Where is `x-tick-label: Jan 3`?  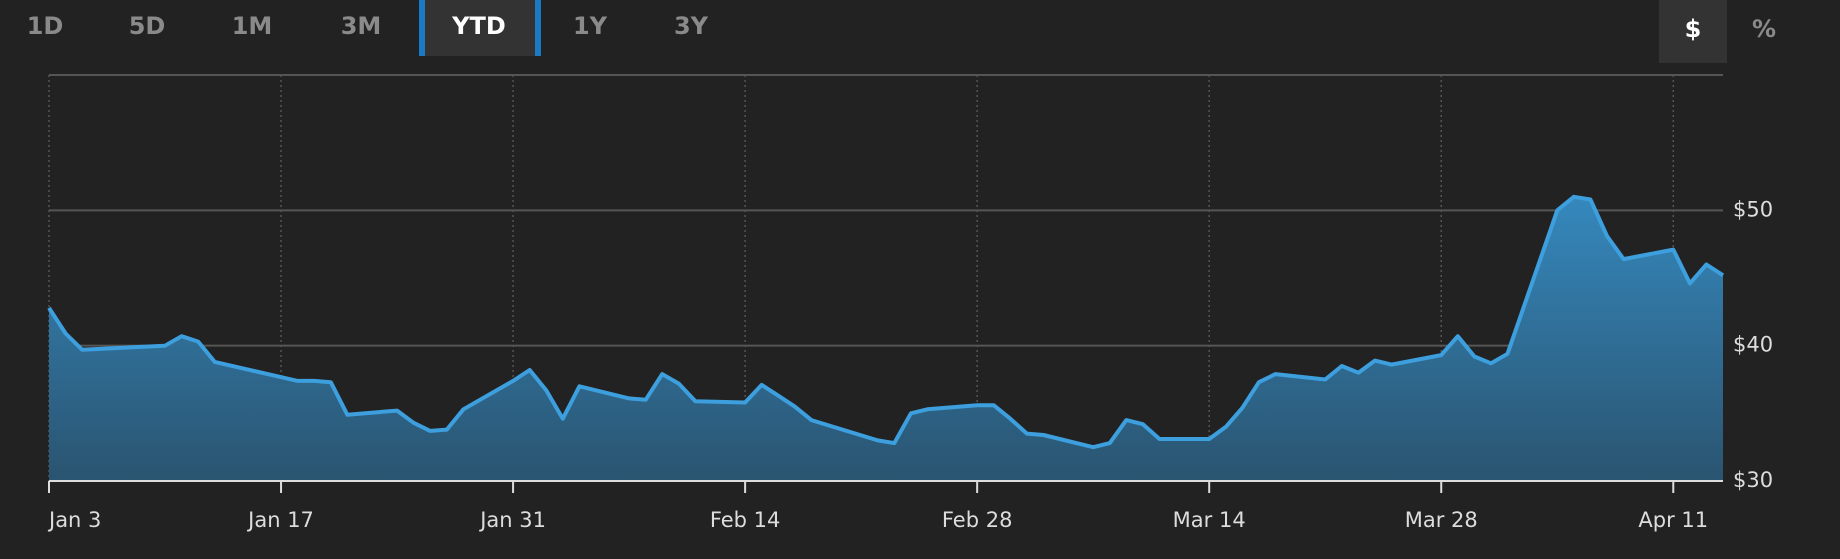
x-tick-label: Jan 3 is located at coordinates (74, 520).